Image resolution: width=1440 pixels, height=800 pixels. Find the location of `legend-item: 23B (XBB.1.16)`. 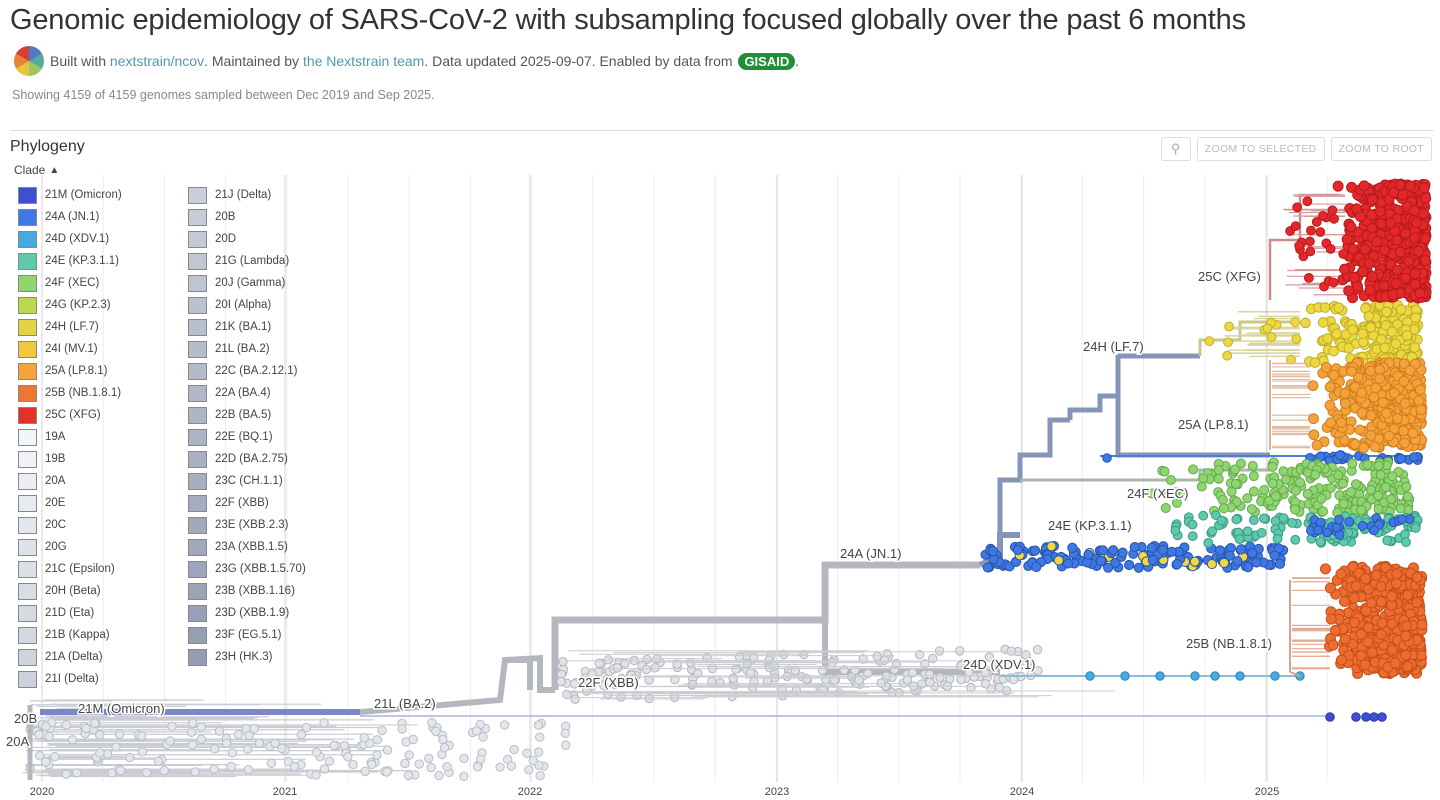

legend-item: 23B (XBB.1.16) is located at coordinates (247, 591).